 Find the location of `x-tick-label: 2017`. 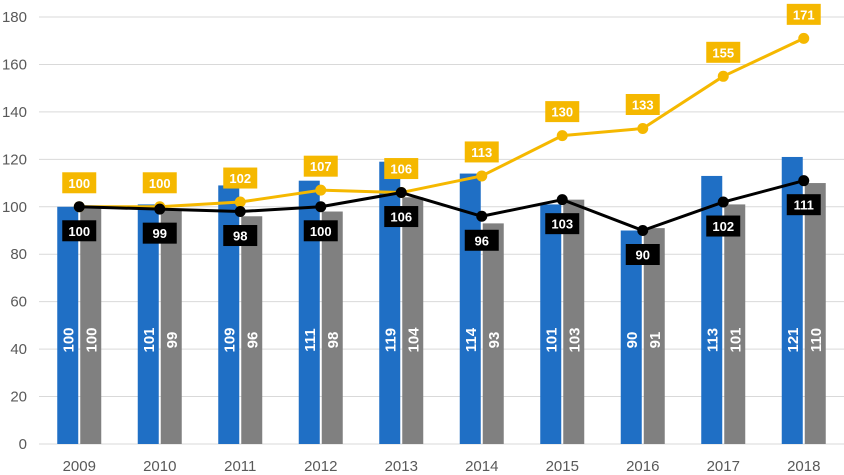

x-tick-label: 2017 is located at coordinates (723, 466).